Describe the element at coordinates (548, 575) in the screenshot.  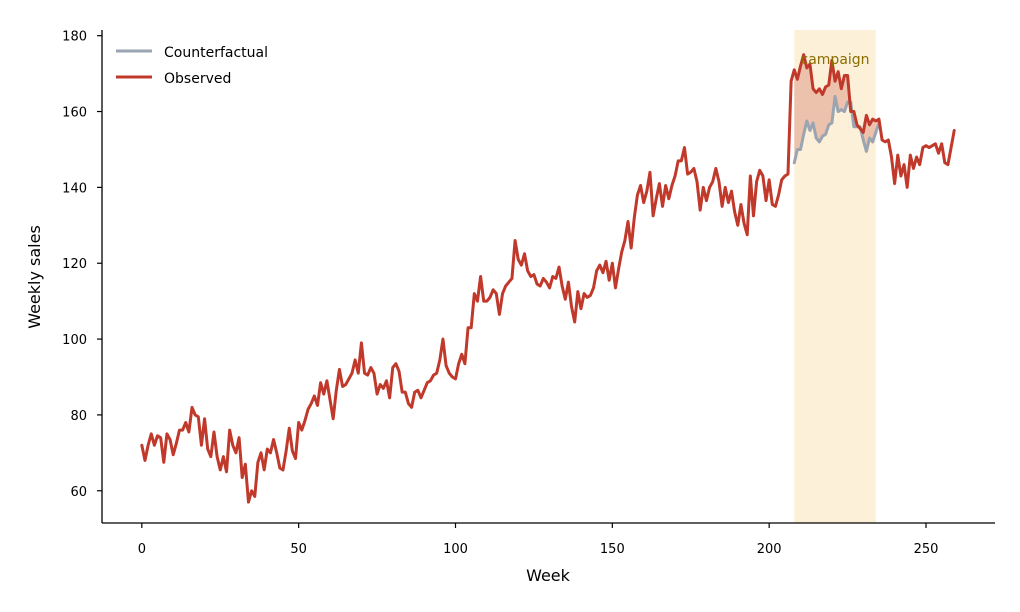
I see `x-axis-label: Week` at that location.